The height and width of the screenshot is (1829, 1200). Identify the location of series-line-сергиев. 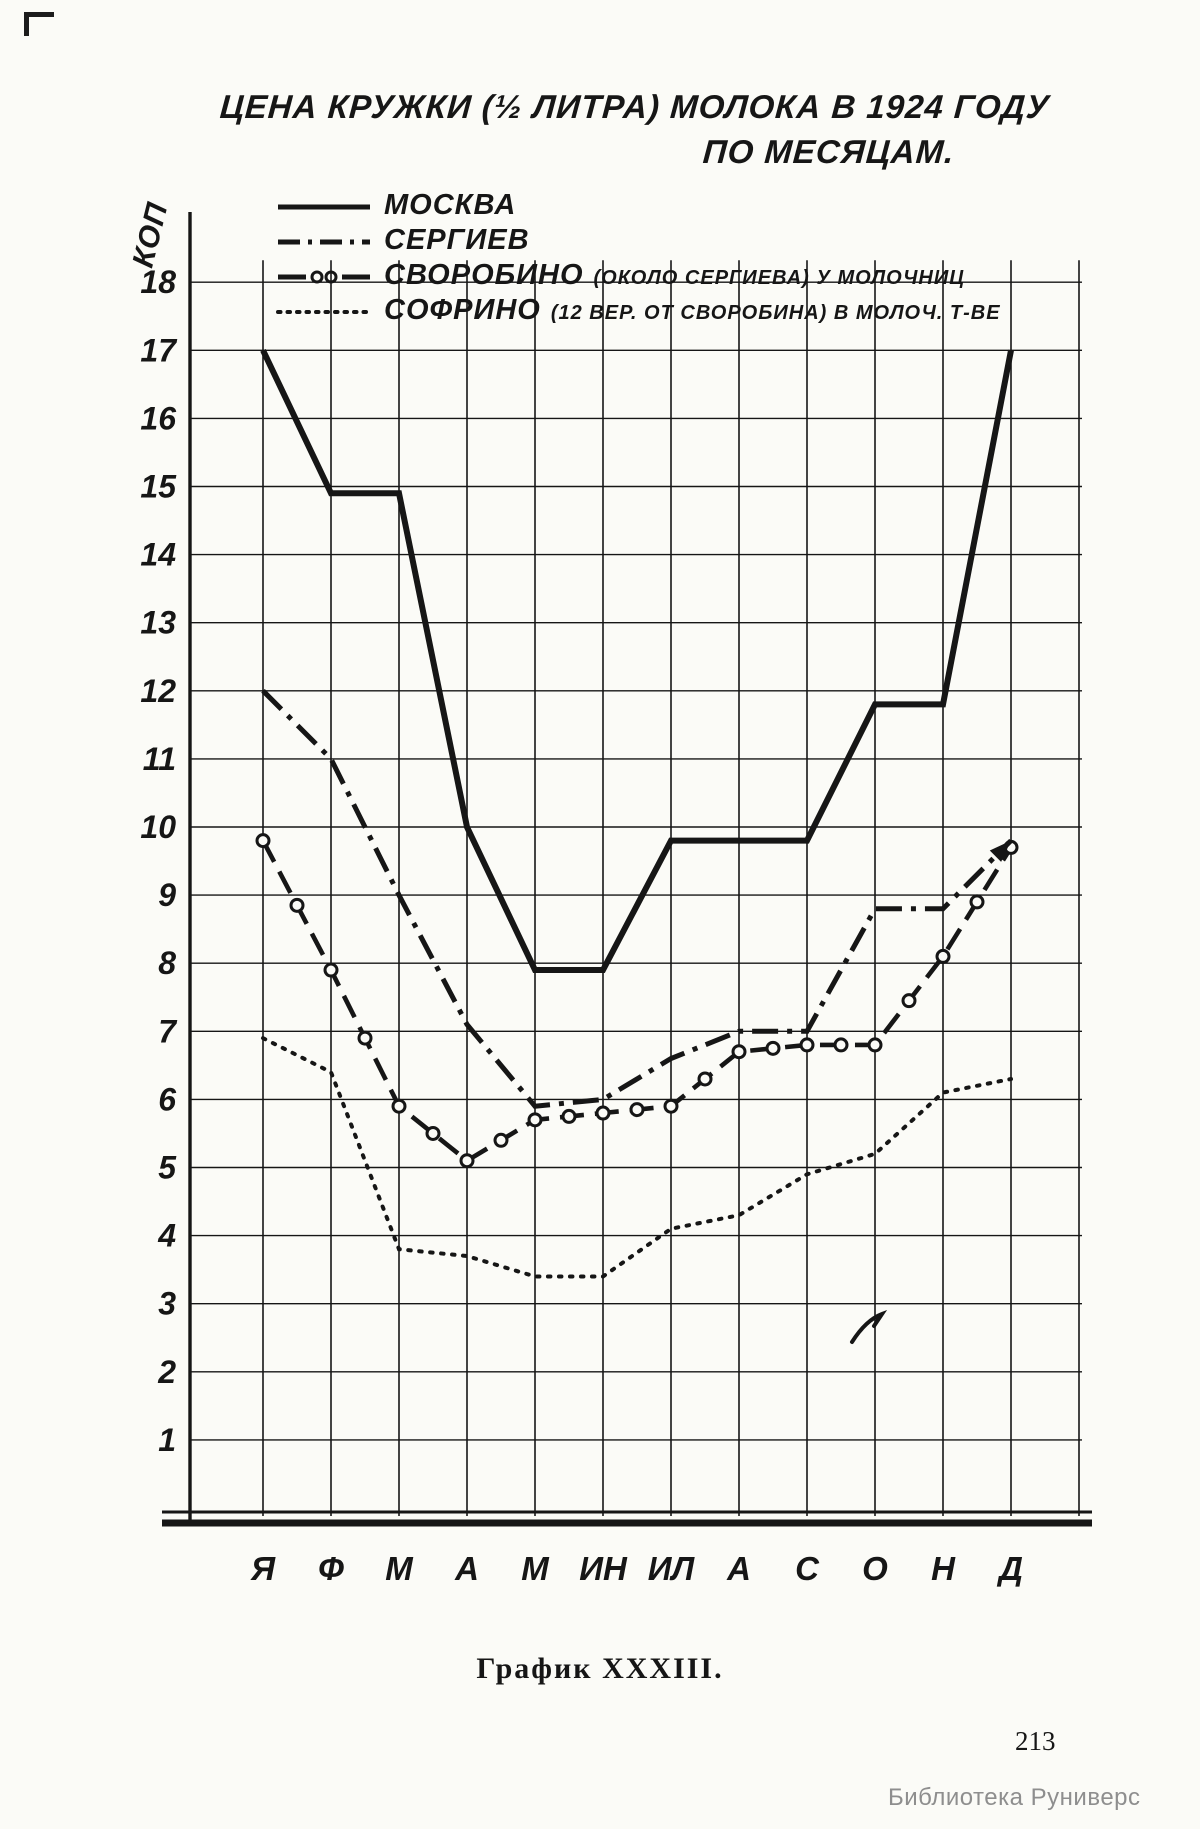
(637, 899).